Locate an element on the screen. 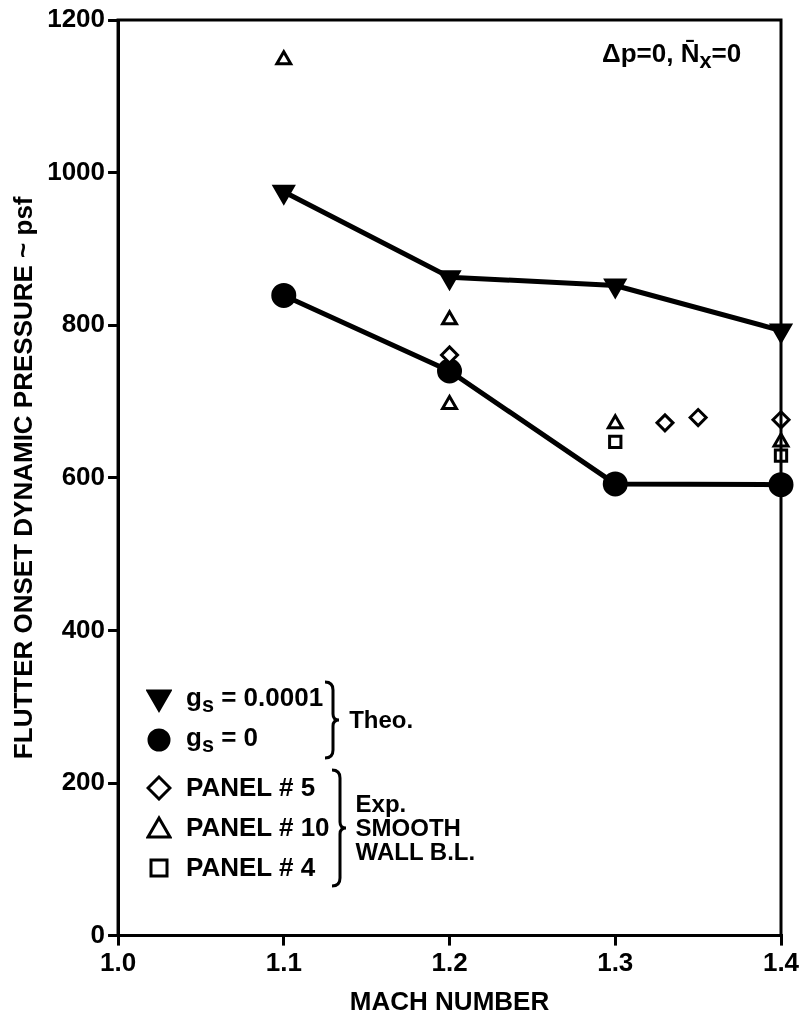  legend-label: g$_{s}$ = 0 is located at coordinates (222, 739).